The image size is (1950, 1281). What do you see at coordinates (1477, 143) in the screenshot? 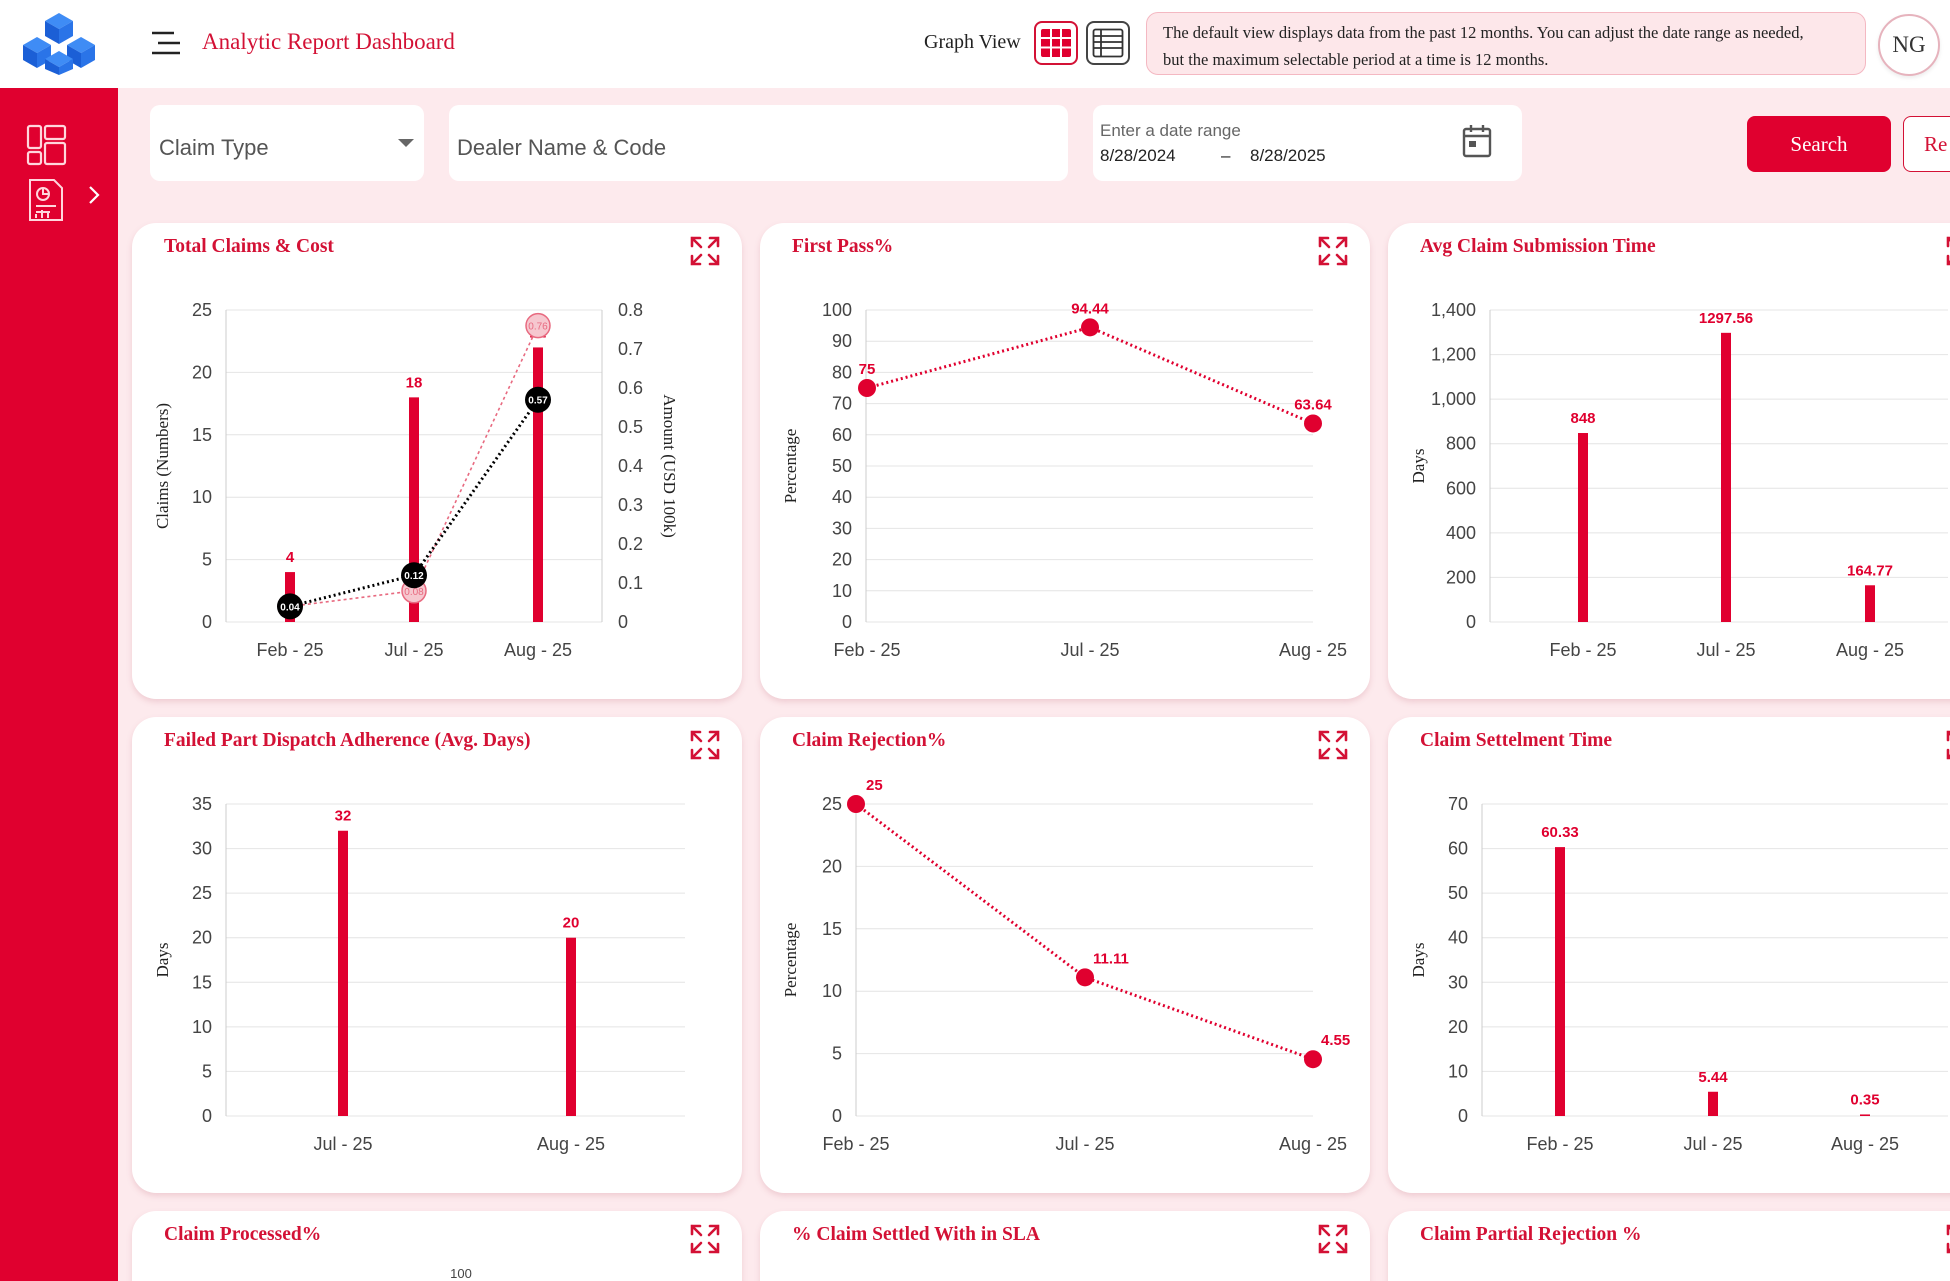
I see `calendar-icon` at bounding box center [1477, 143].